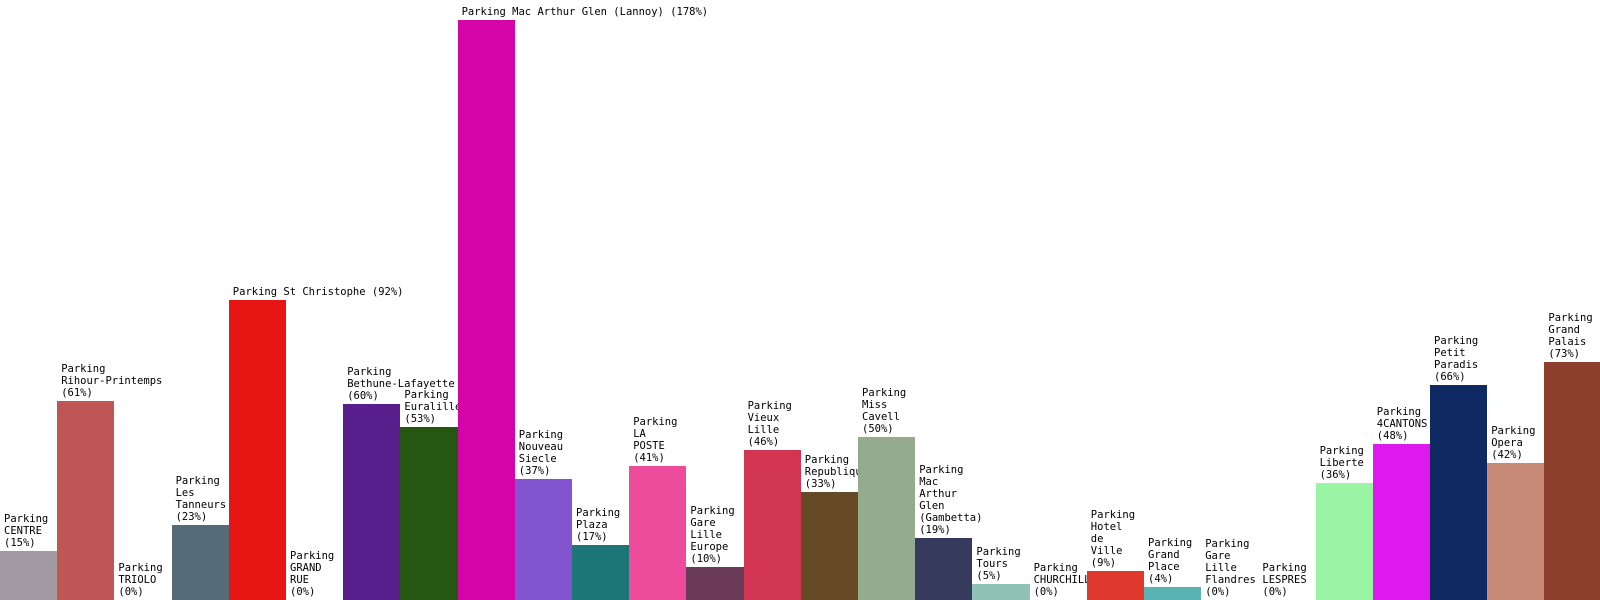  Describe the element at coordinates (543, 539) in the screenshot. I see `bar-parking-nouveau-siecle` at that location.